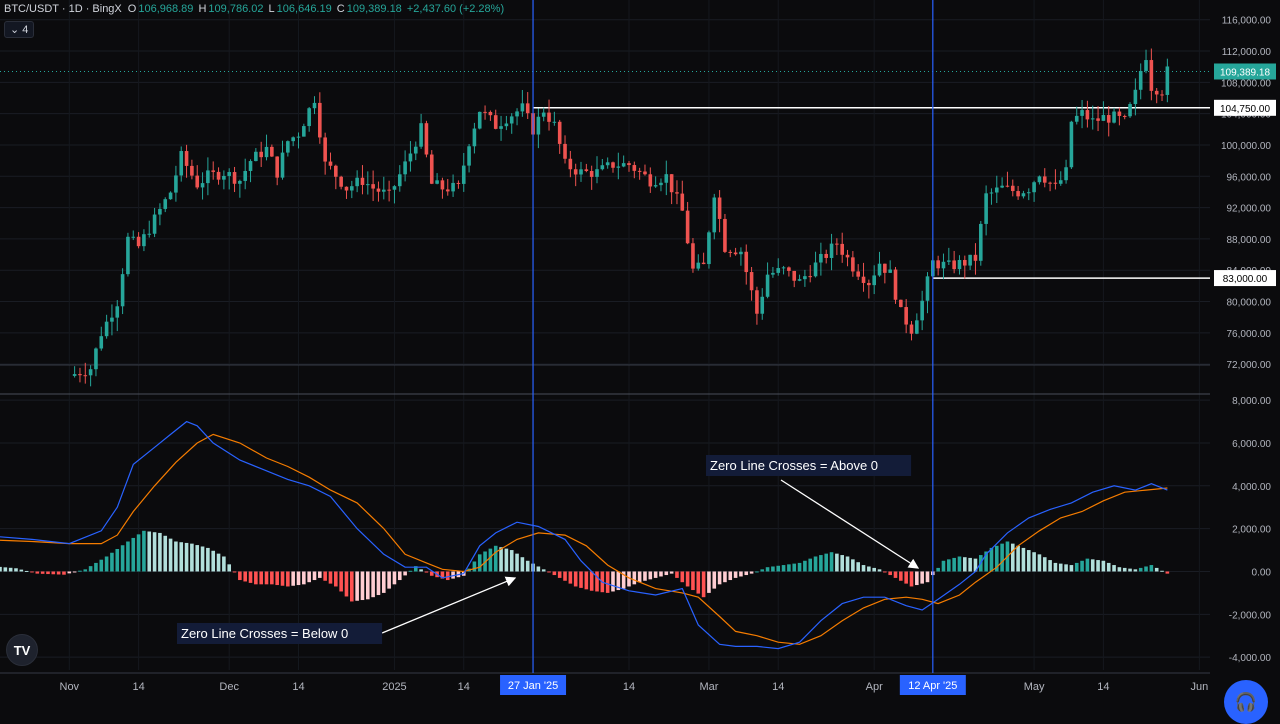 Image resolution: width=1280 pixels, height=724 pixels. What do you see at coordinates (1249, 177) in the screenshot?
I see `price-tick-label: 96,000.00` at bounding box center [1249, 177].